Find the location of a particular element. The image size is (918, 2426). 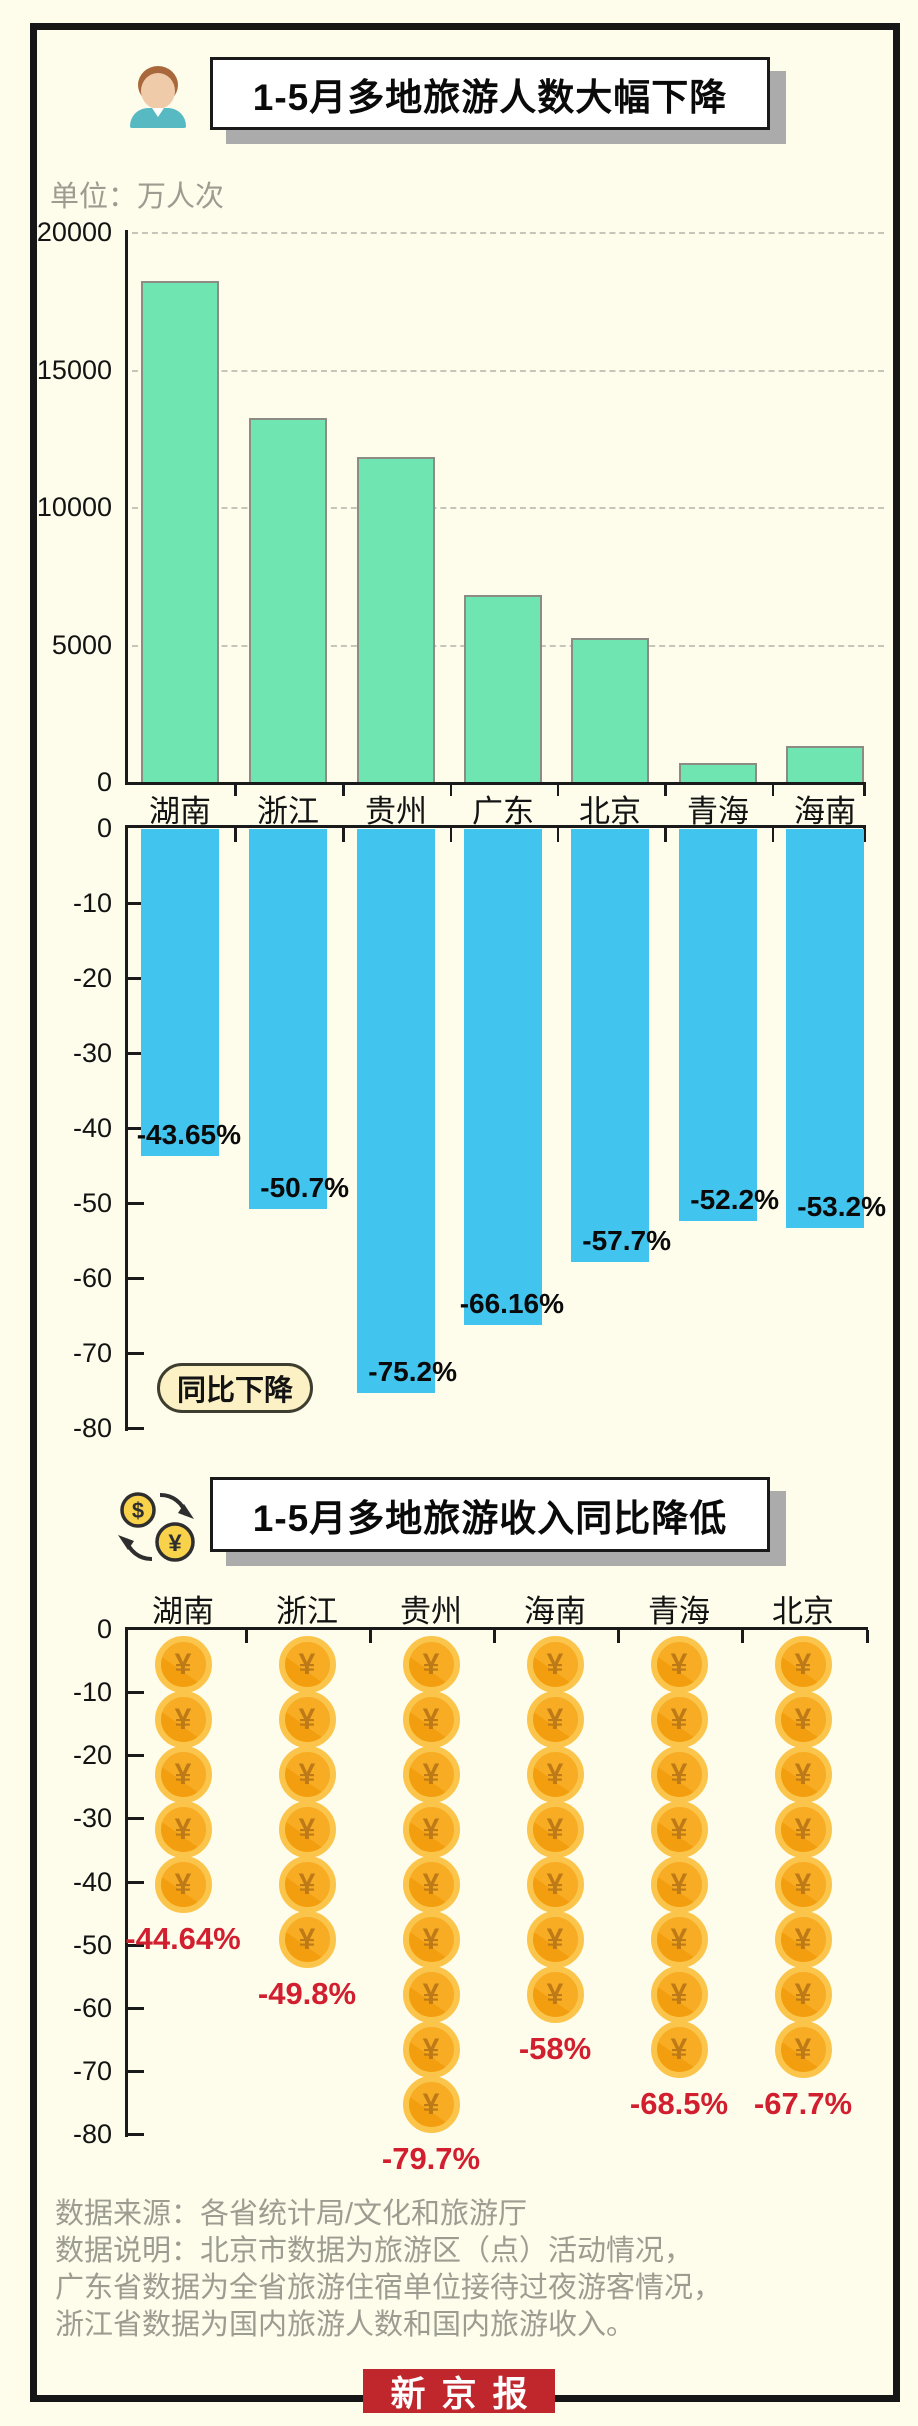

data-note-line-2: 广东省数据为全省旅游住宿单位接待过夜游客情况， is located at coordinates (389, 2288).